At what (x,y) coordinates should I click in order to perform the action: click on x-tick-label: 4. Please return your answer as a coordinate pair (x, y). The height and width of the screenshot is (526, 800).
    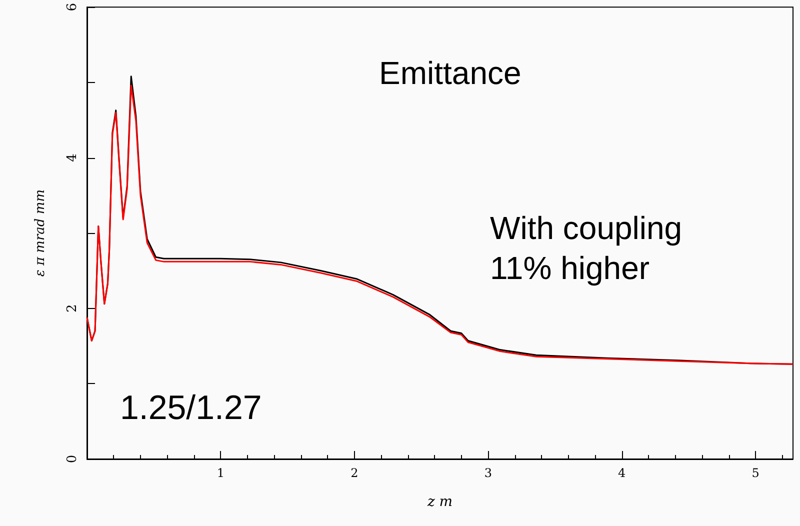
    Looking at the image, I should click on (622, 473).